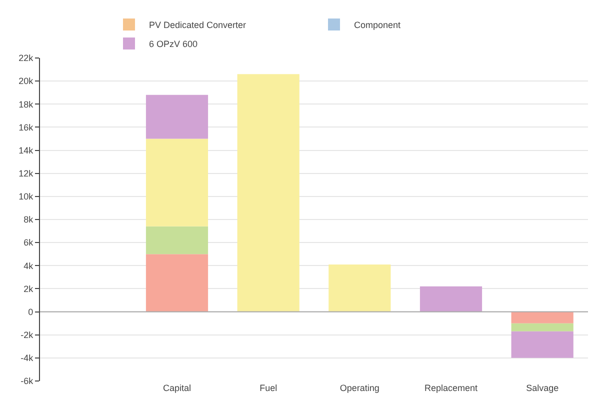  I want to click on legend-label: 6 OPzV 600, so click(173, 44).